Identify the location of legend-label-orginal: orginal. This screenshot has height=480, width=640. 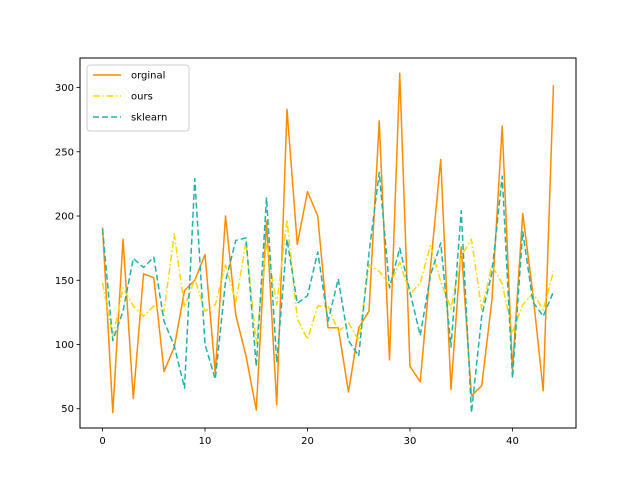
(148, 76).